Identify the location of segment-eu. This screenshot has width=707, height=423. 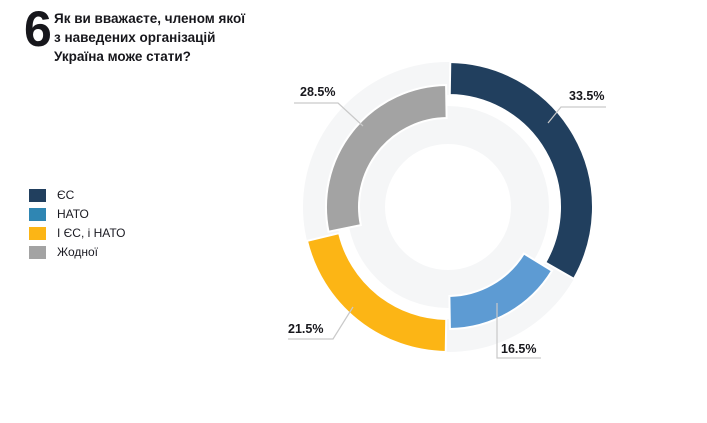
(521, 171).